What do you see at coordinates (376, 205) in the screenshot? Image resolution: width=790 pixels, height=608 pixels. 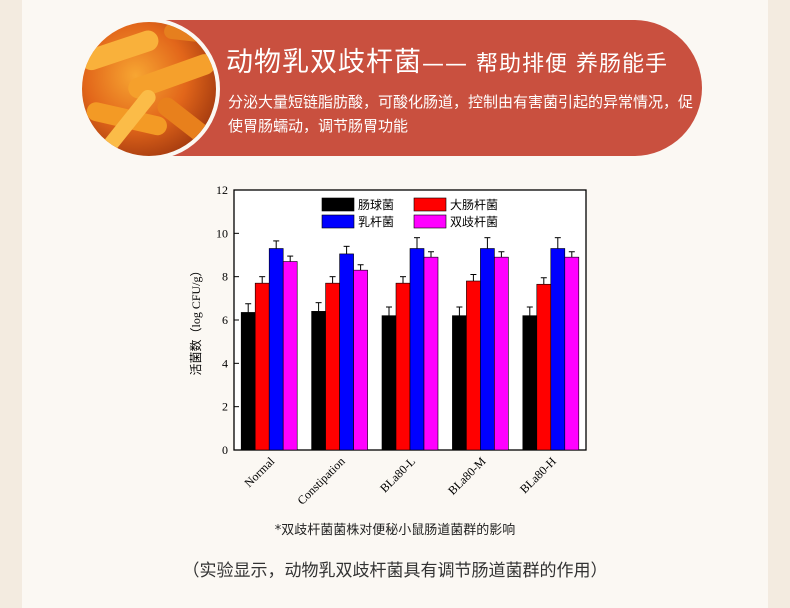 I see `legend-label: 肠球菌` at bounding box center [376, 205].